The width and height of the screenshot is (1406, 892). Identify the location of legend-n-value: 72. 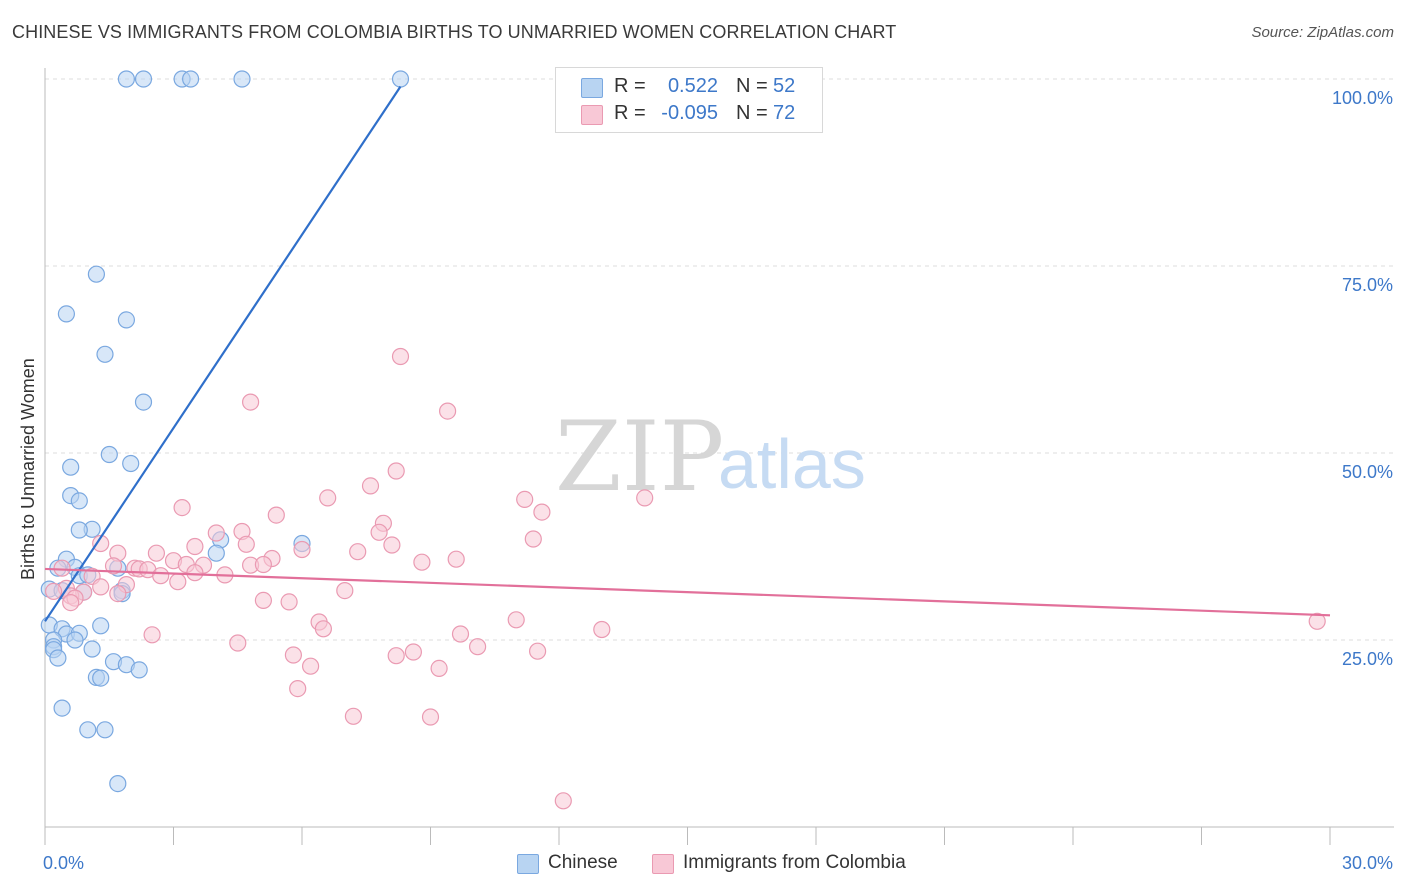
(784, 113).